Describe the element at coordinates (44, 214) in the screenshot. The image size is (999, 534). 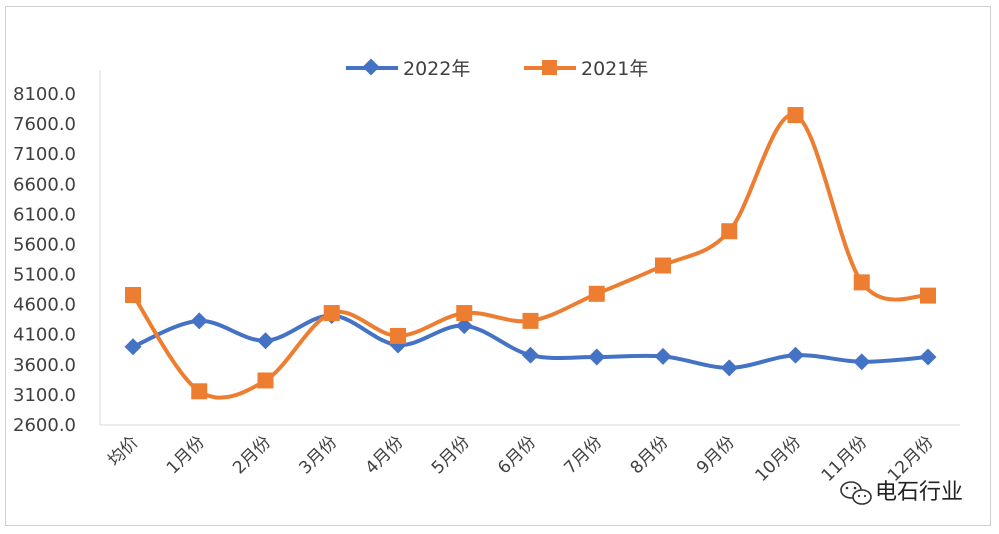
I see `y-tick-label: 6100.0` at that location.